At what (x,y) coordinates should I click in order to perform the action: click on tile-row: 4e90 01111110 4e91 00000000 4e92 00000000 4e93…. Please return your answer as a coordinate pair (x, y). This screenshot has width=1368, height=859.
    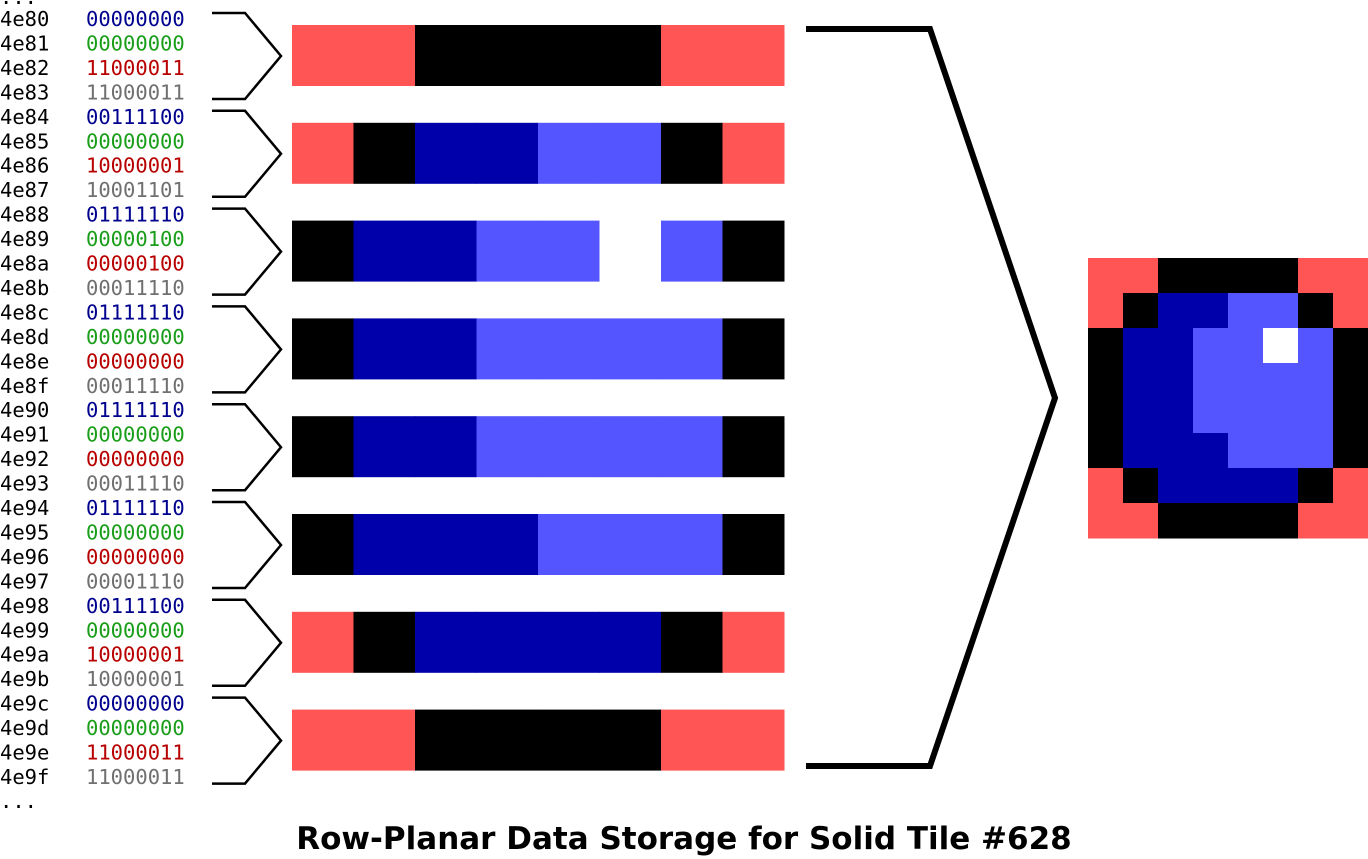
    Looking at the image, I should click on (392, 447).